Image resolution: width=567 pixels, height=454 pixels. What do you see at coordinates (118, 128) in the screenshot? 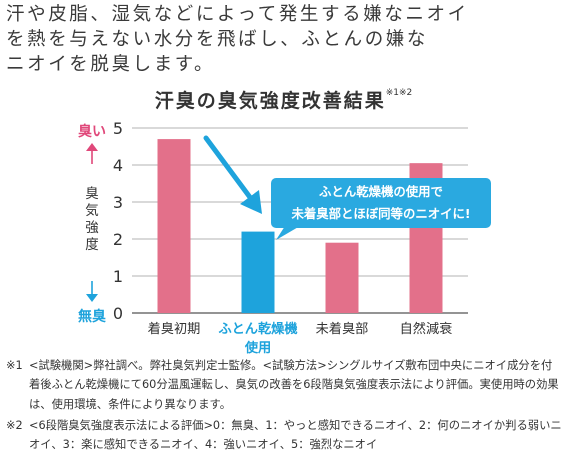
I see `y-tick-label: 5` at bounding box center [118, 128].